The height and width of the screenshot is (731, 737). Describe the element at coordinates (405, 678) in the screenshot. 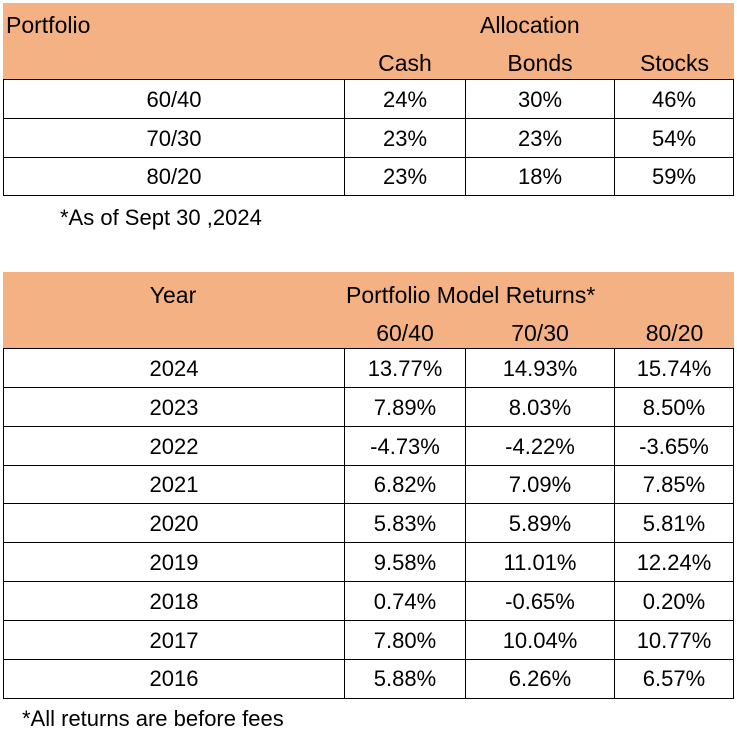

I see `return-60-40-cell: 5.88%` at that location.